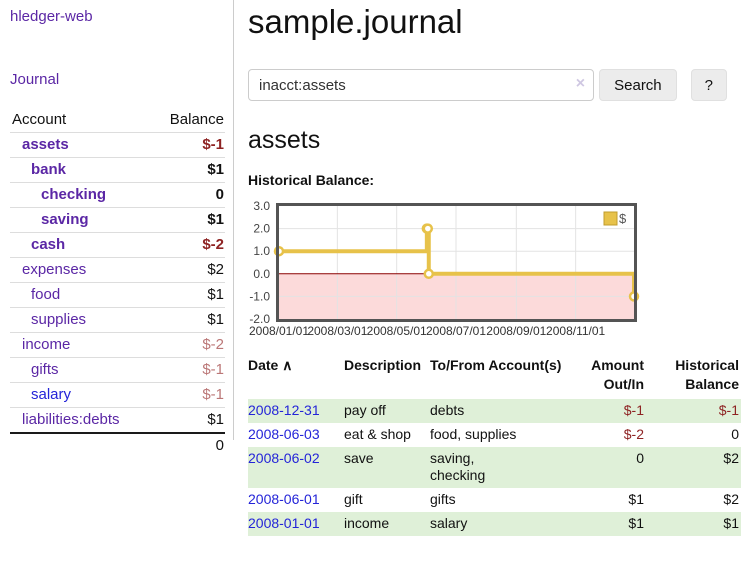 This screenshot has width=742, height=582. Describe the element at coordinates (71, 419) in the screenshot. I see `sidebar-account-link-liabilities-debts: liabilities:debts` at that location.